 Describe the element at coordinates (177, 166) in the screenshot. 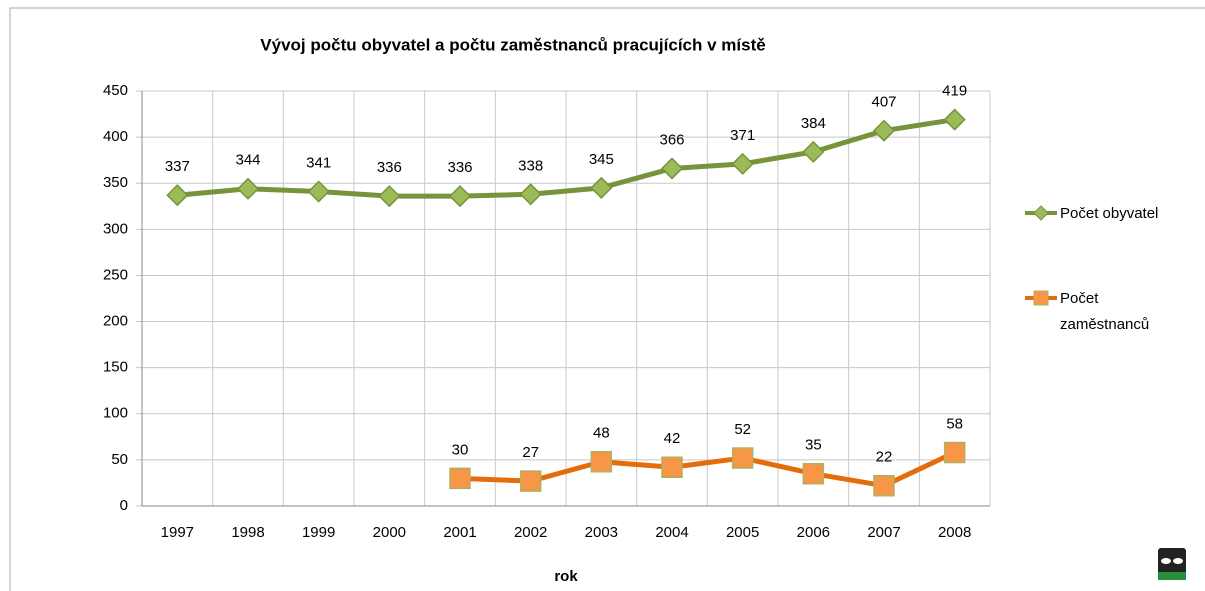

I see `data-label: 337` at that location.